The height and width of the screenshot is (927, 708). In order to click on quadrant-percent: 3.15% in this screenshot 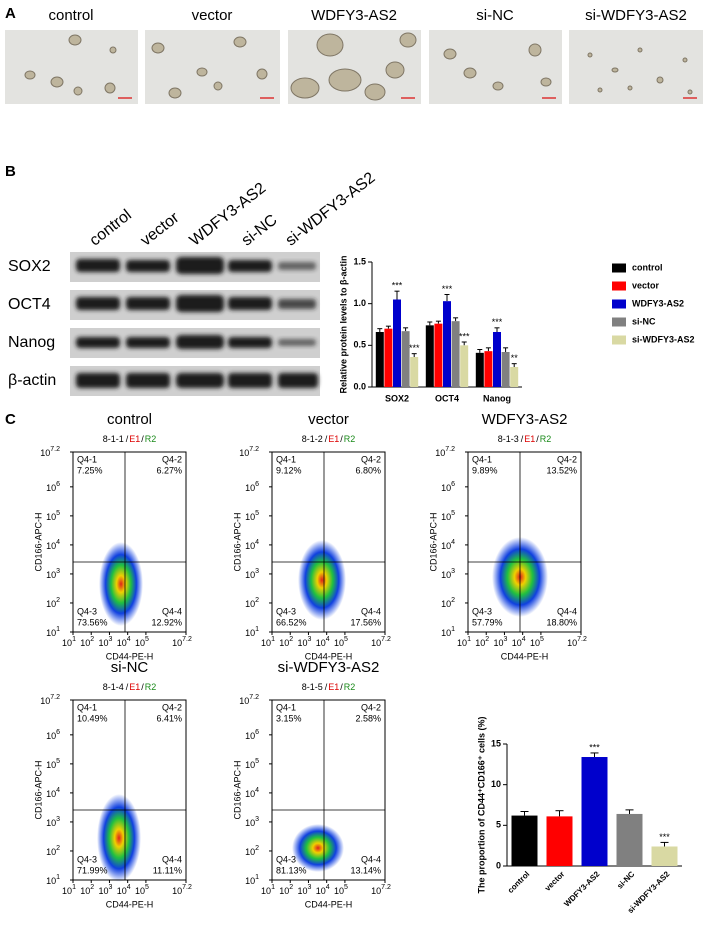, I will do `click(289, 718)`.